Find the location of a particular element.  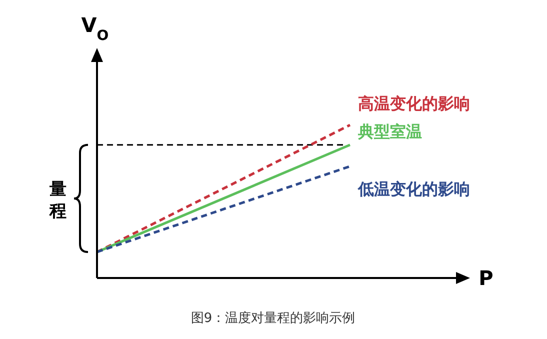

series-label: 高温变化的影响 is located at coordinates (414, 103).